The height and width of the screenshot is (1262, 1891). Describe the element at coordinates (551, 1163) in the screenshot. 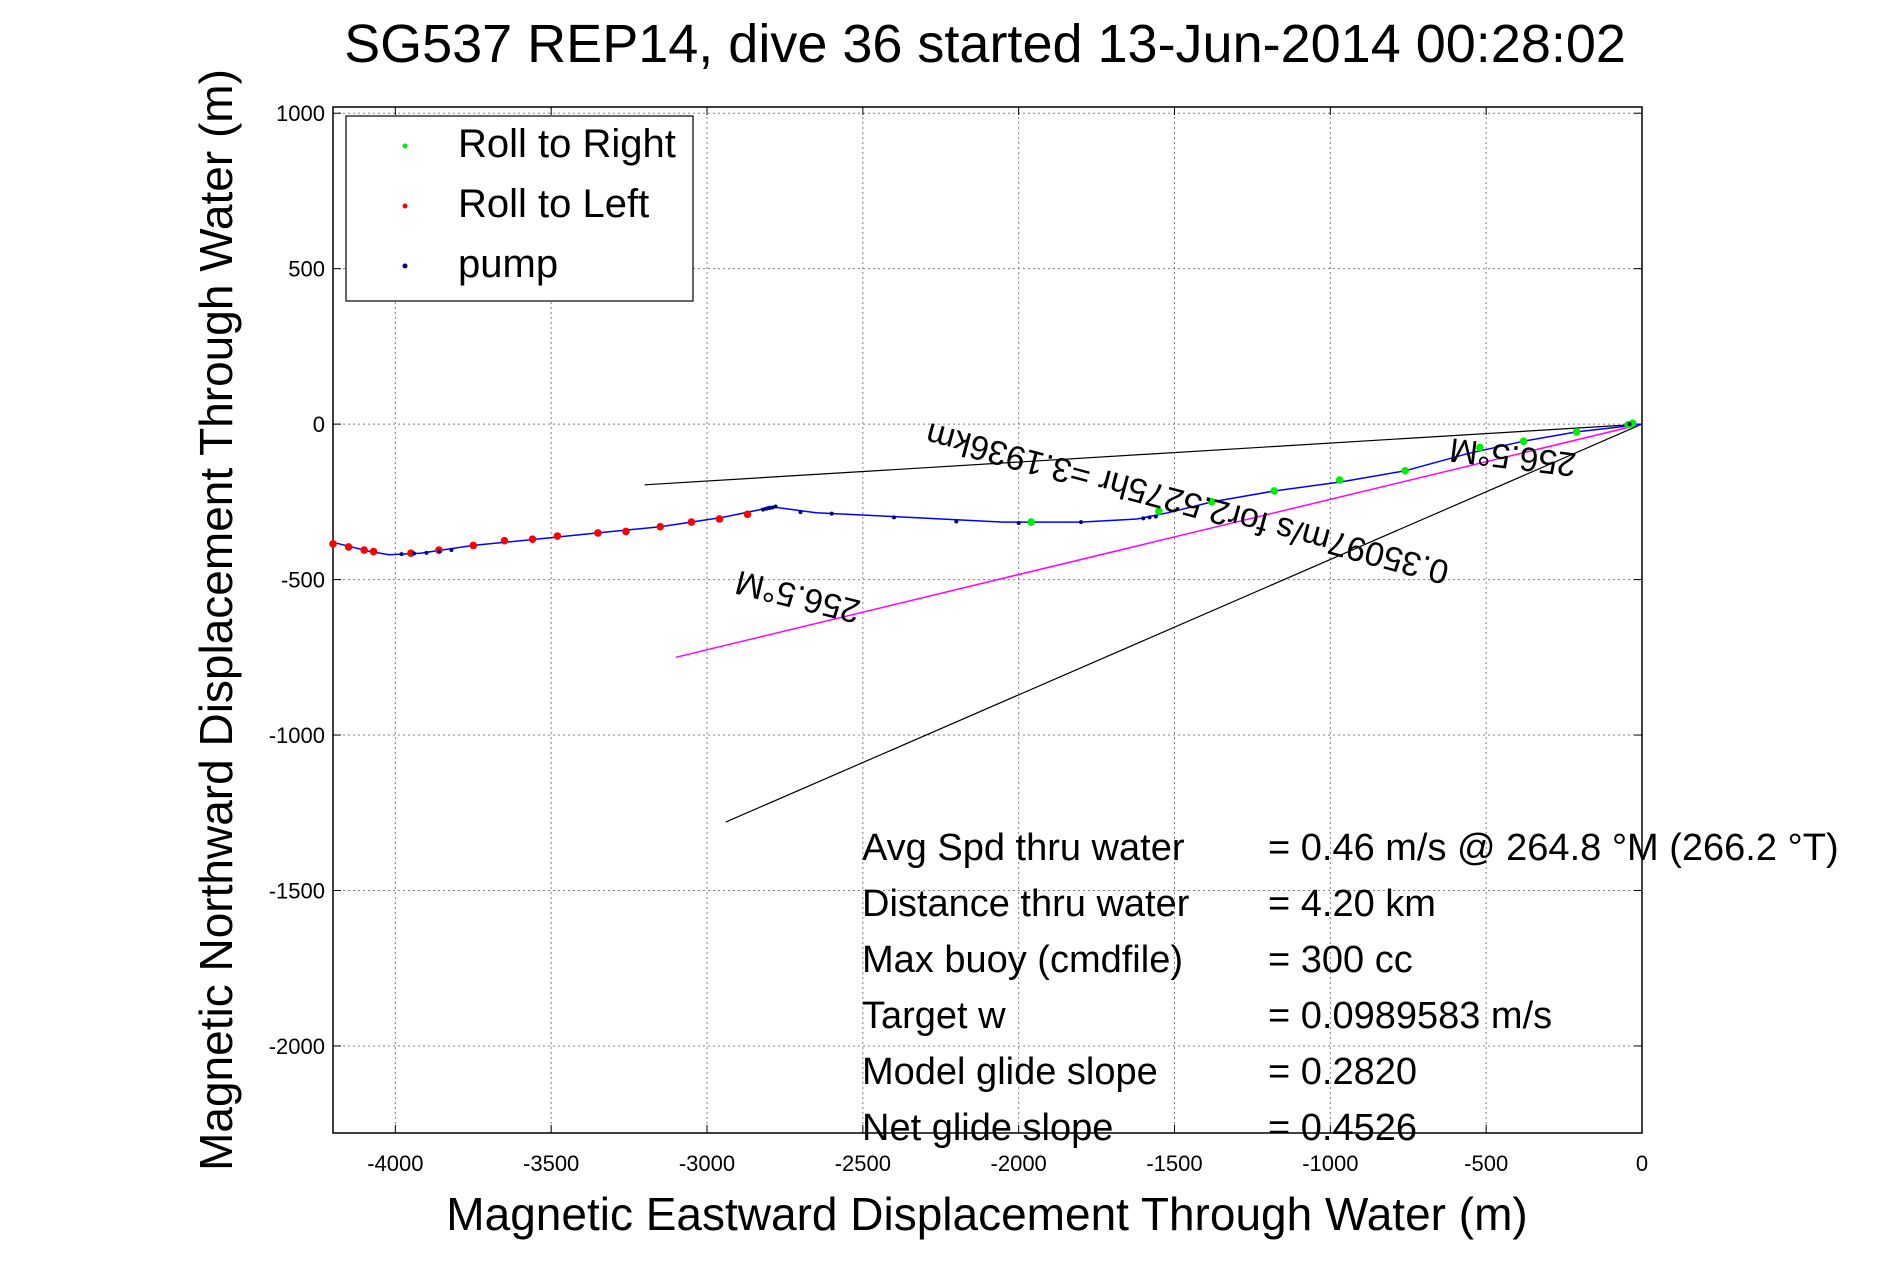

I see `x-tick-label: -3500` at that location.